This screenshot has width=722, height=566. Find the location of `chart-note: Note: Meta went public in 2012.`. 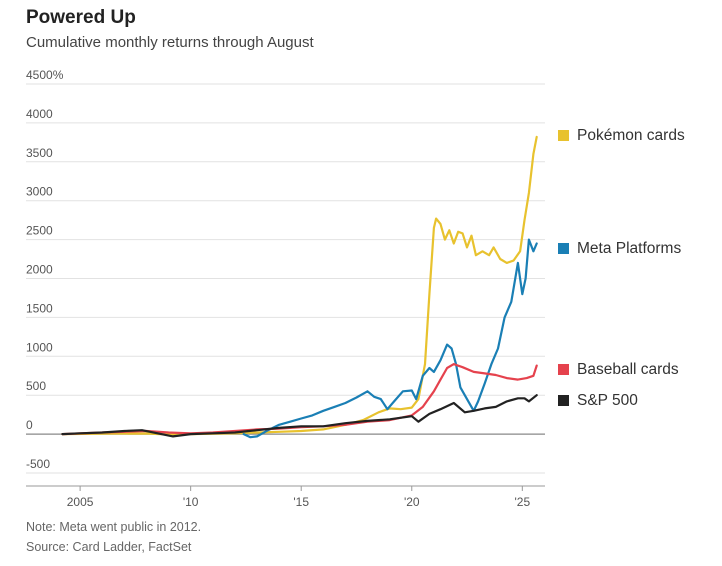

chart-note: Note: Meta went public in 2012. is located at coordinates (114, 527).